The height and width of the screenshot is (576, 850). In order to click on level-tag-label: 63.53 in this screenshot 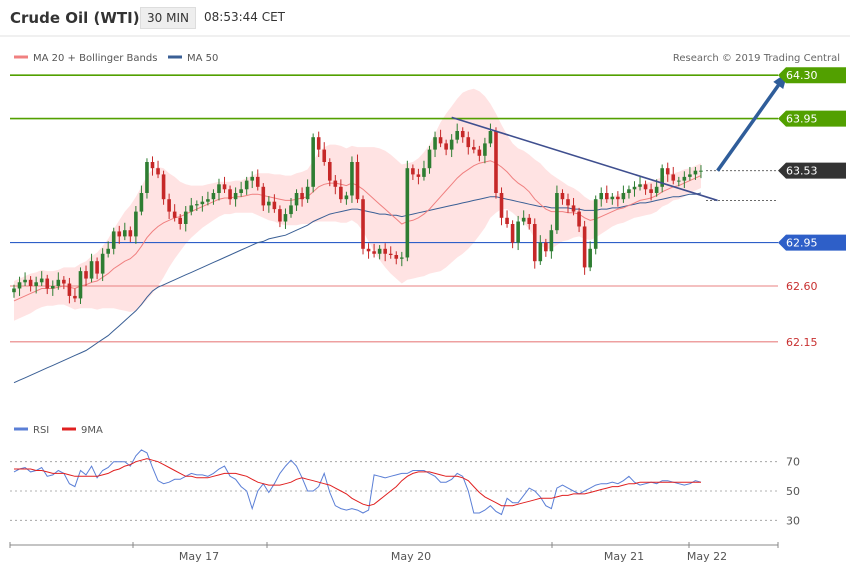, I will do `click(802, 171)`.